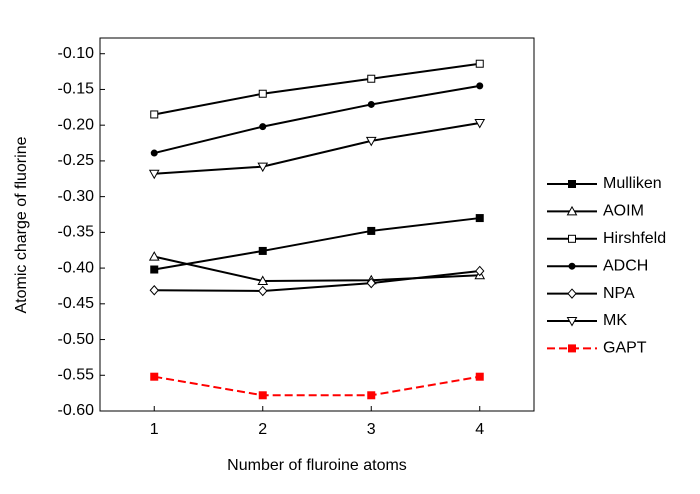 This screenshot has width=700, height=494. Describe the element at coordinates (634, 238) in the screenshot. I see `legend-label: Hirshfeld` at that location.